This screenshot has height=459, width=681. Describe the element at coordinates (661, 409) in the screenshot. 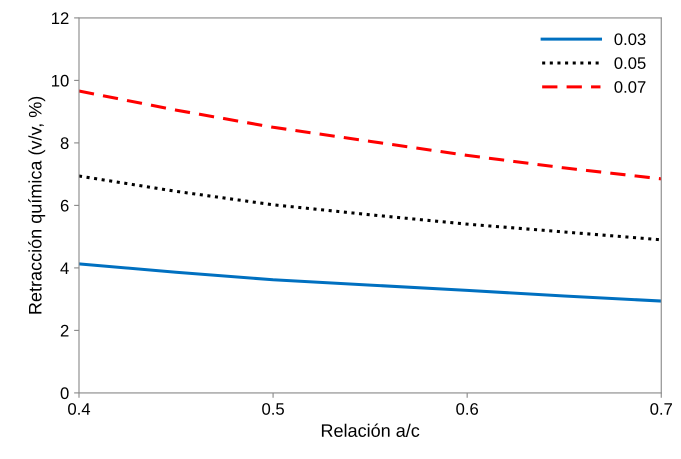

I see `x-tick-label: 0.7` at that location.